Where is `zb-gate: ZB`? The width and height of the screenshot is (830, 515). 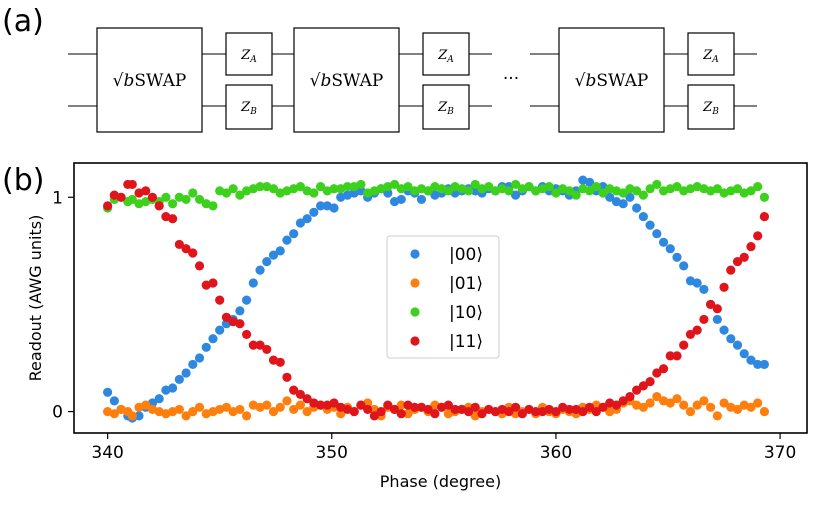 zb-gate: ZB is located at coordinates (446, 107).